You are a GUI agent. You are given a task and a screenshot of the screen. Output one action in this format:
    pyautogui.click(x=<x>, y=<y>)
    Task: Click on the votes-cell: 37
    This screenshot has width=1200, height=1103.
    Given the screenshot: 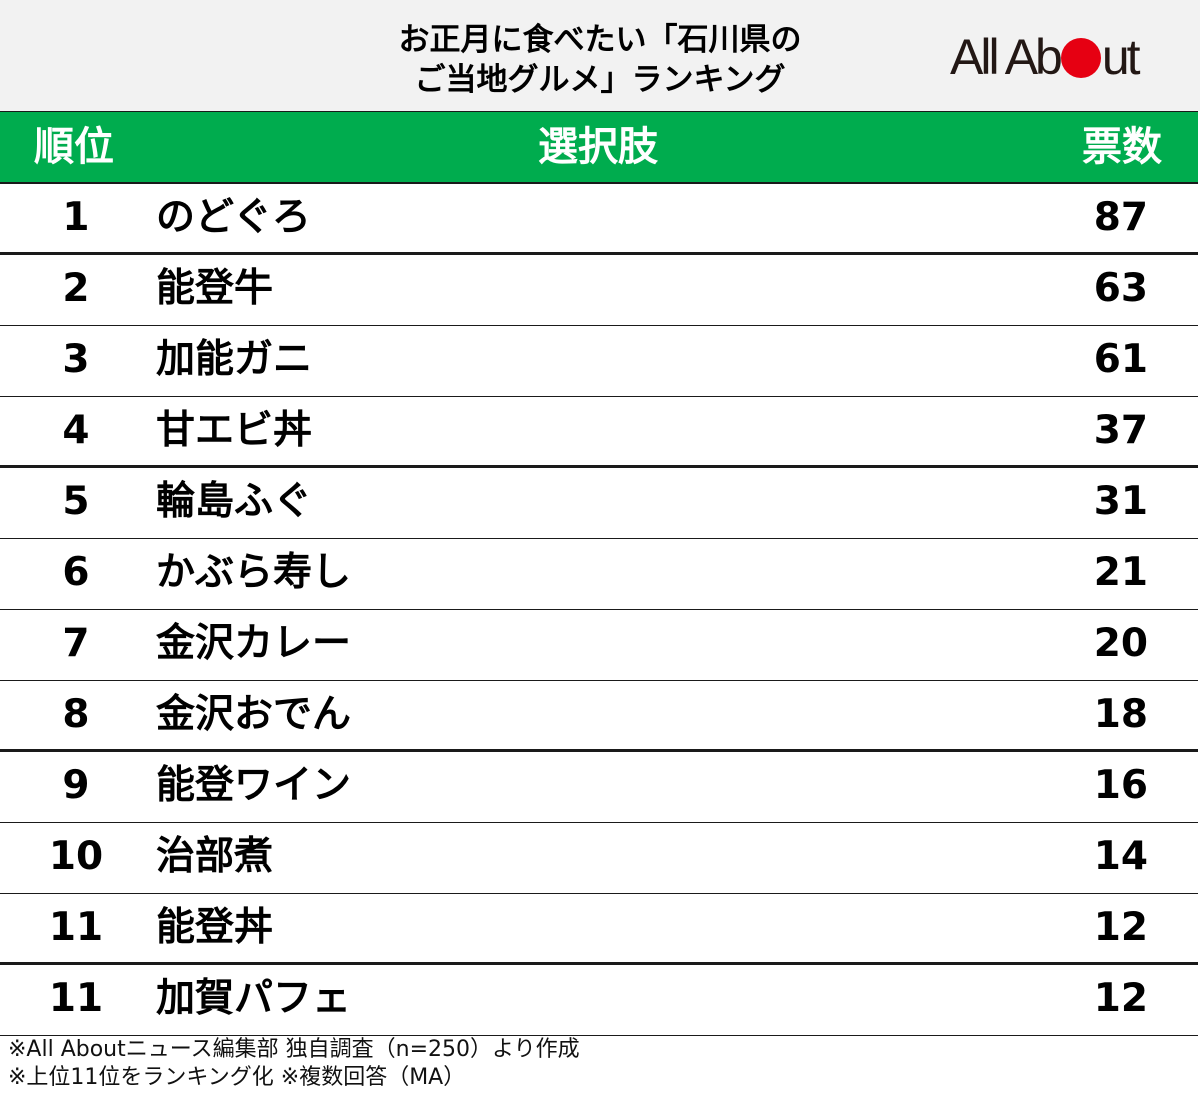 What is the action you would take?
    pyautogui.click(x=1120, y=430)
    